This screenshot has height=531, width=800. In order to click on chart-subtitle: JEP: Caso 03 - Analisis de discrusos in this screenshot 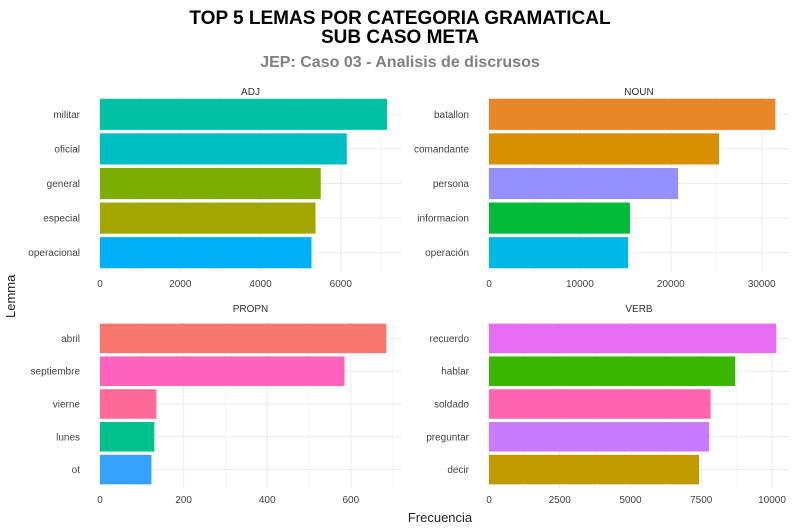, I will do `click(400, 62)`.